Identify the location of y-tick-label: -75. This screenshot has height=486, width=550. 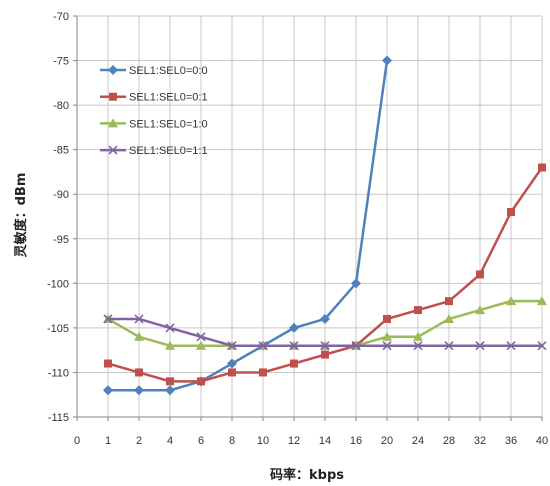
(61, 62).